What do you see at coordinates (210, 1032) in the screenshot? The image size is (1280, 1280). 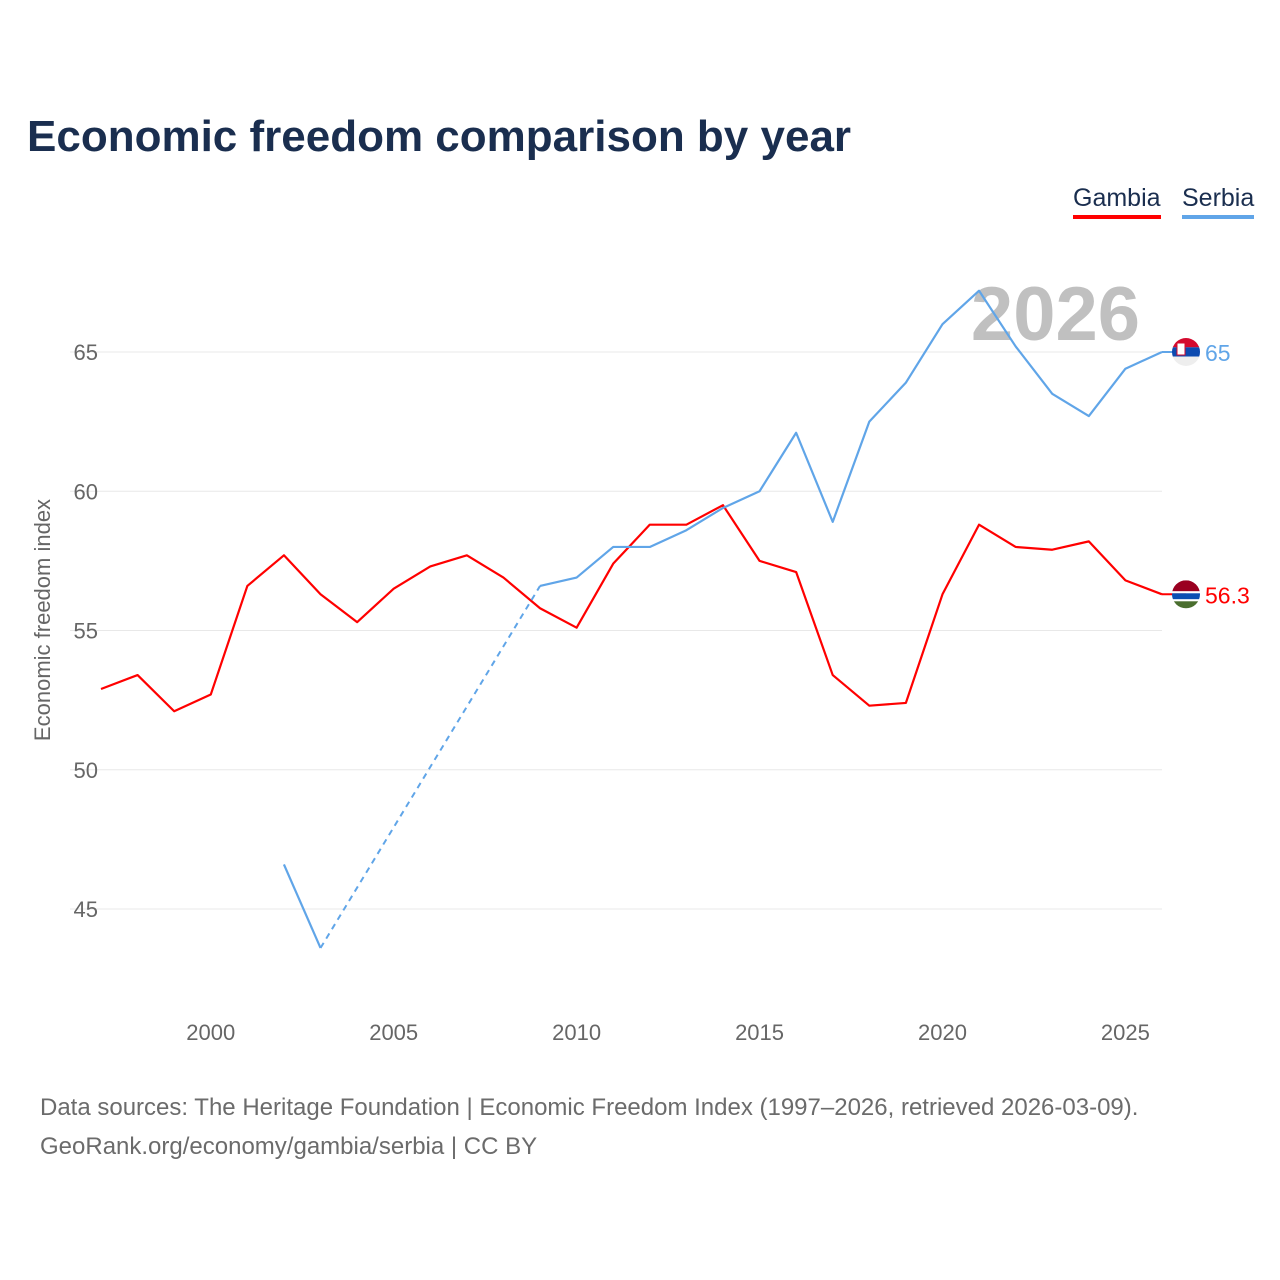 I see `x-tick-label: 2000` at bounding box center [210, 1032].